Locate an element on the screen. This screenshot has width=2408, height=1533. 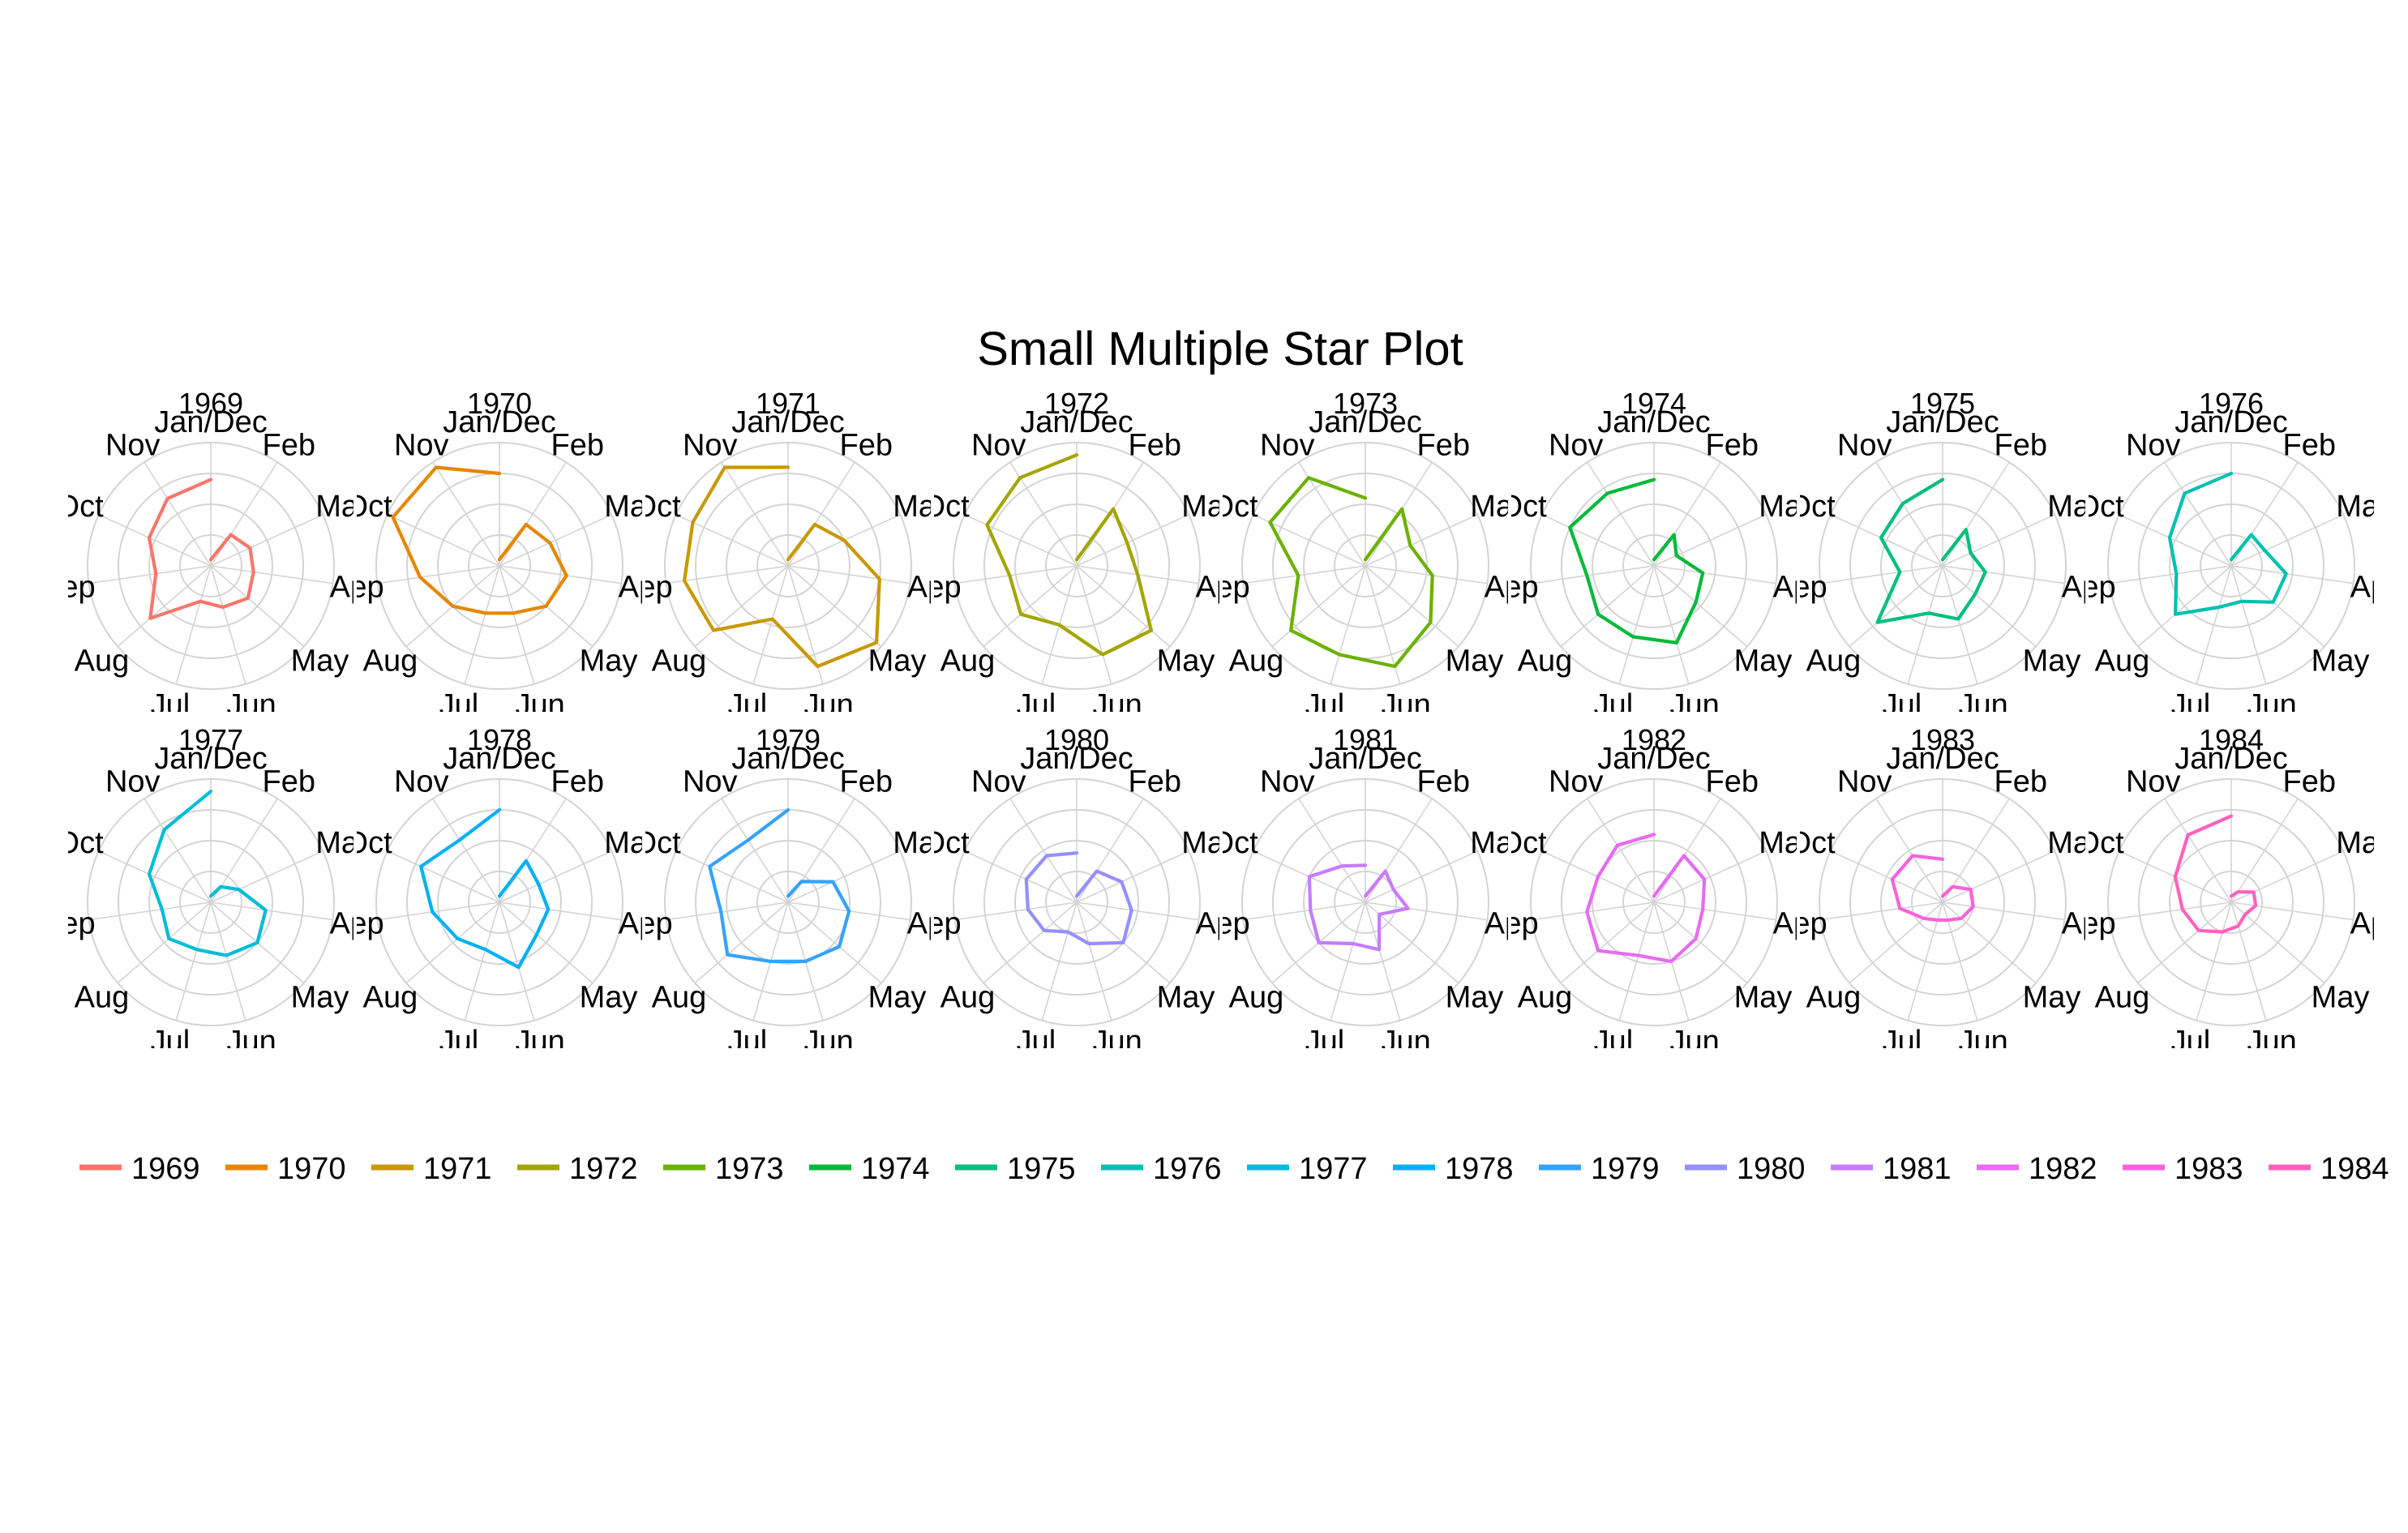
series-line-1970 is located at coordinates (479, 540).